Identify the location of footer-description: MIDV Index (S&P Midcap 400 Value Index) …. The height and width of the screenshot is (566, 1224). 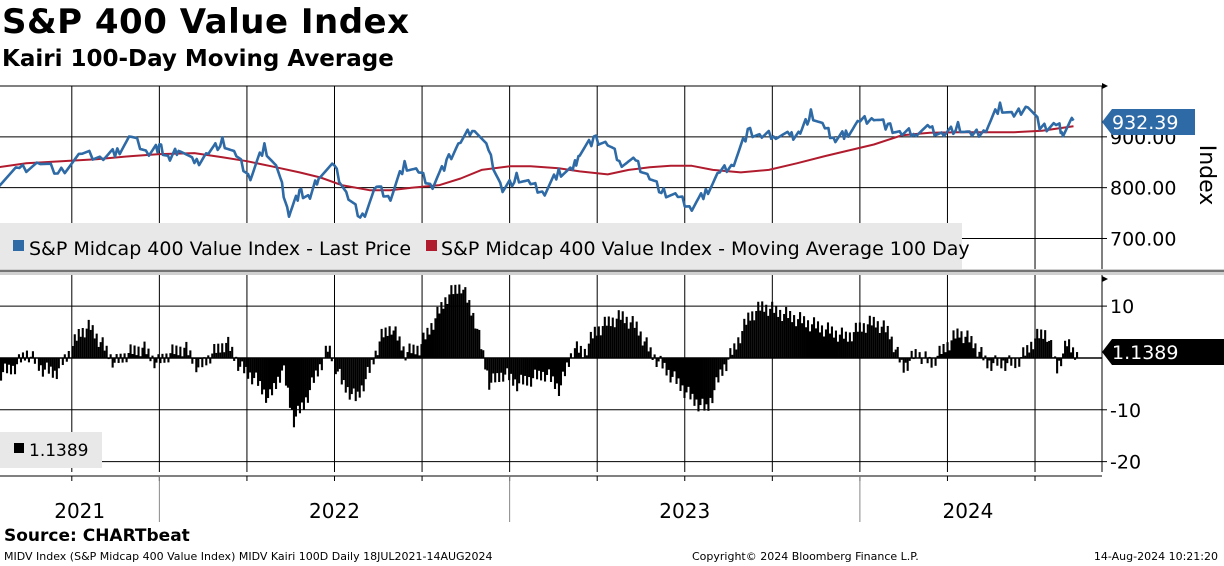
(248, 556).